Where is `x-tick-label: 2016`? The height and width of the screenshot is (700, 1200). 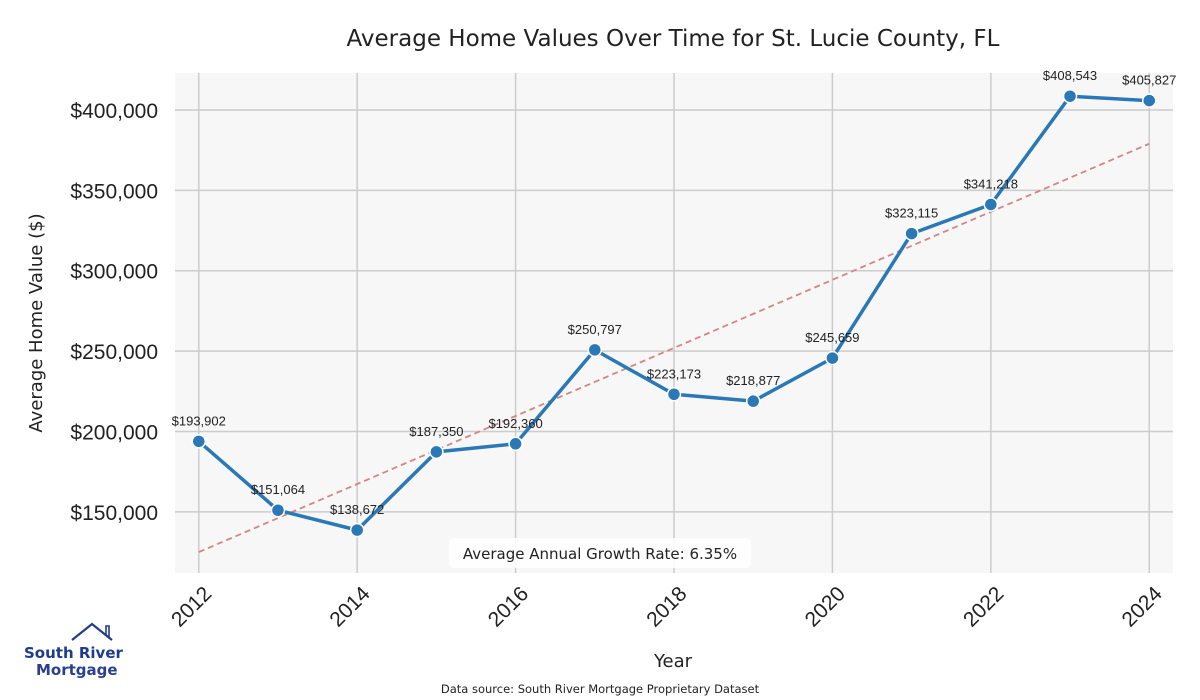
x-tick-label: 2016 is located at coordinates (508, 606).